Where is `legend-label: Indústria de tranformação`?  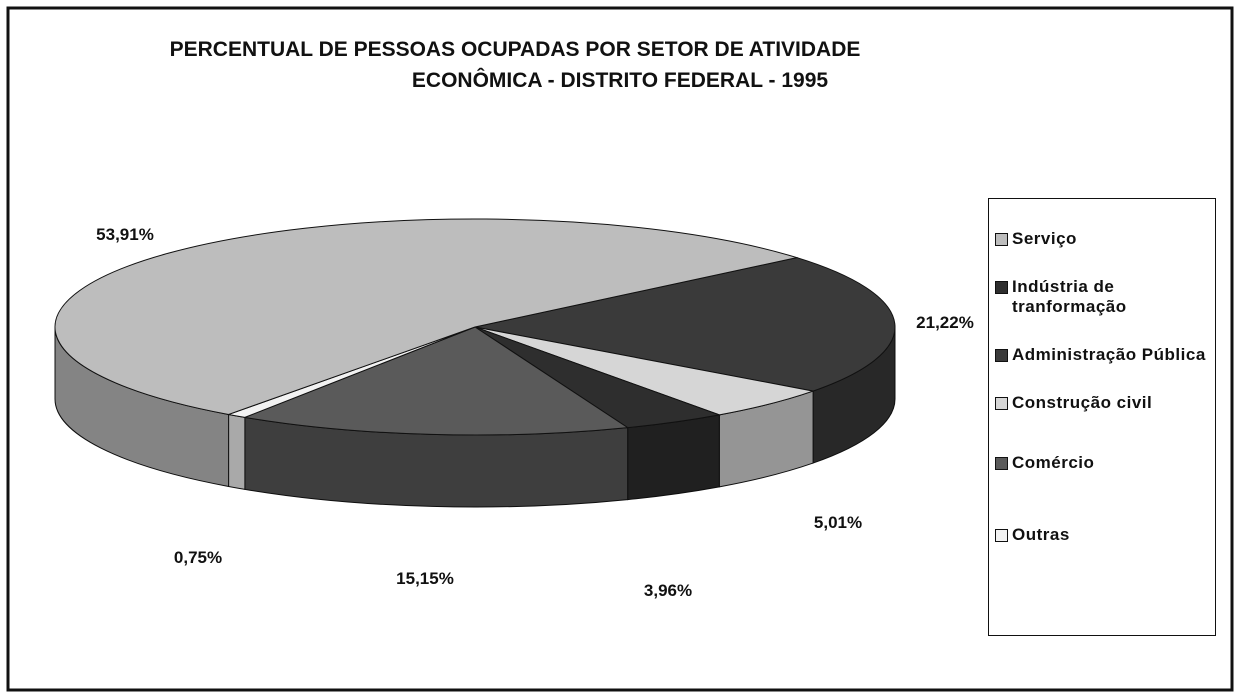
legend-label: Indústria de tranformação is located at coordinates (1069, 296).